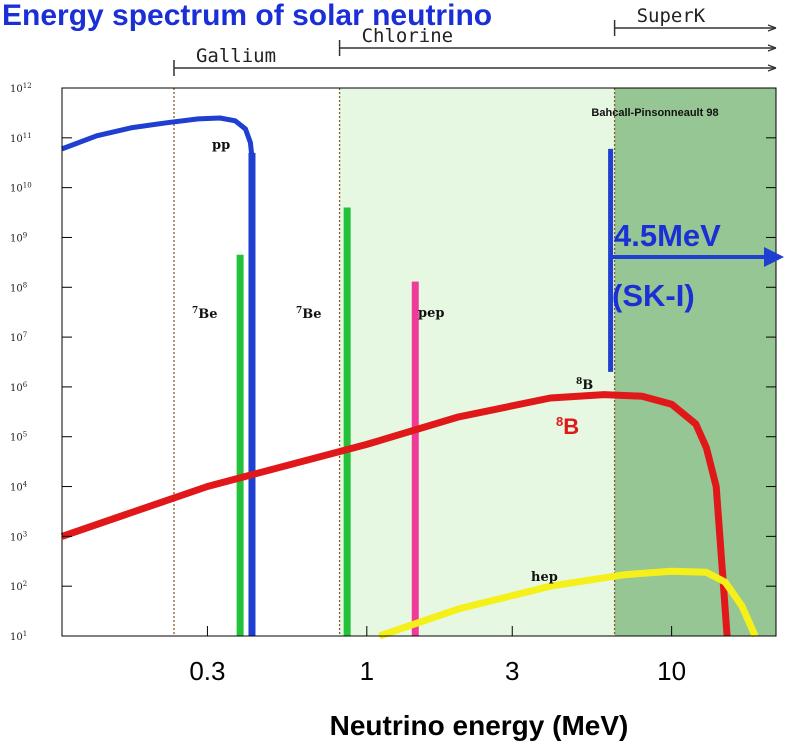 Image resolution: width=787 pixels, height=752 pixels. What do you see at coordinates (512, 671) in the screenshot?
I see `xtick-label: 3` at bounding box center [512, 671].